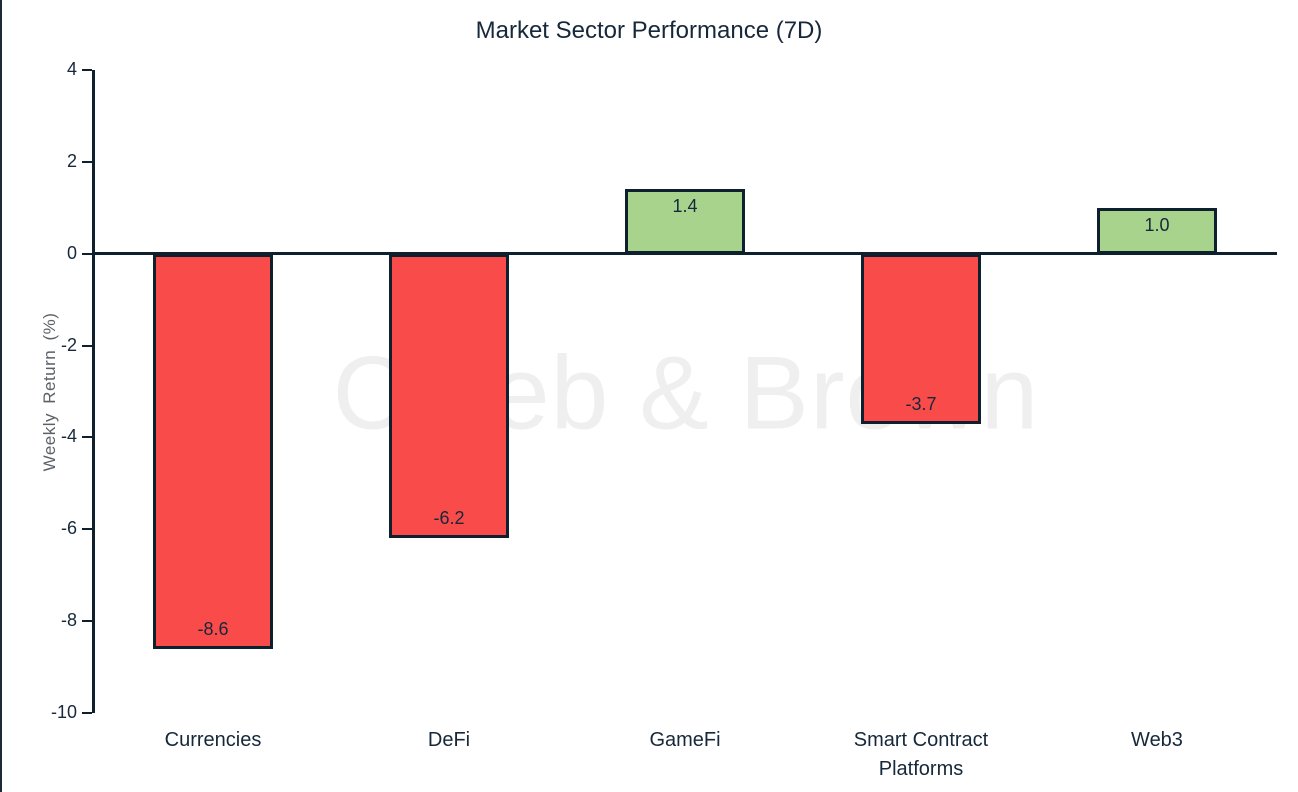 The height and width of the screenshot is (792, 1298). What do you see at coordinates (649, 30) in the screenshot?
I see `chart-title: Market Sector Performance (7D)` at bounding box center [649, 30].